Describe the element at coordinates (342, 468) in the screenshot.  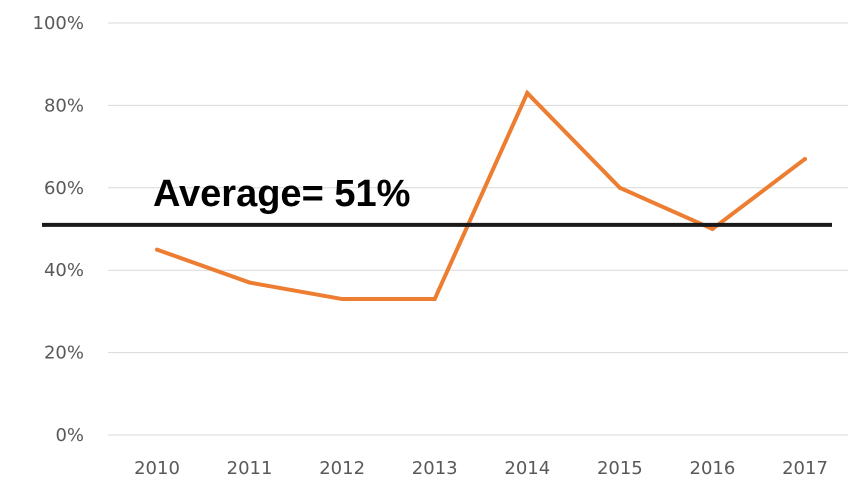
I see `x-tick-label: 2012` at that location.